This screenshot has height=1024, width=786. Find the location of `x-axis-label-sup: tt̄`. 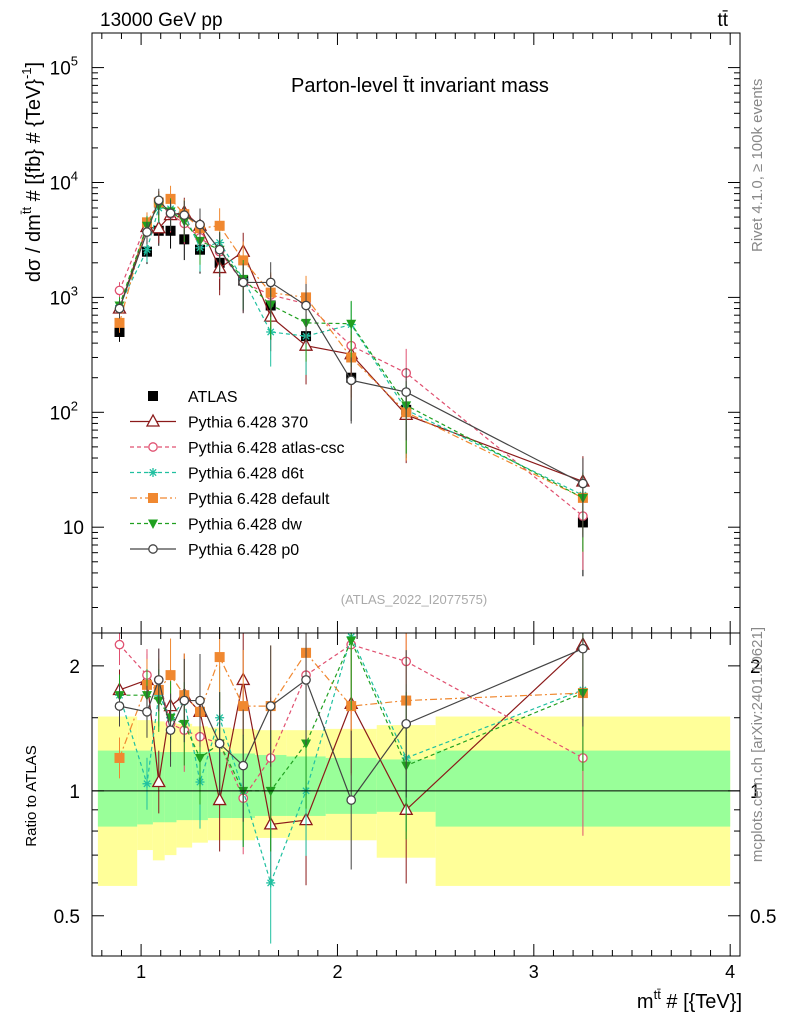

x-axis-label-sup: tt̄ is located at coordinates (658, 994).